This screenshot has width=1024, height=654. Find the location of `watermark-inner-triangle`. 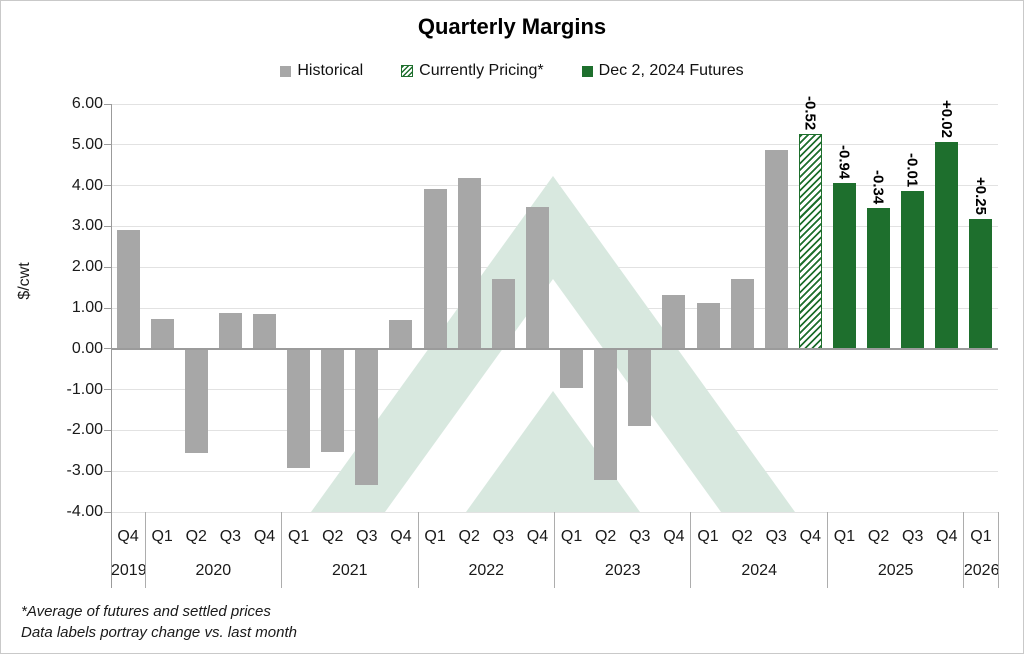

watermark-inner-triangle is located at coordinates (553, 451).